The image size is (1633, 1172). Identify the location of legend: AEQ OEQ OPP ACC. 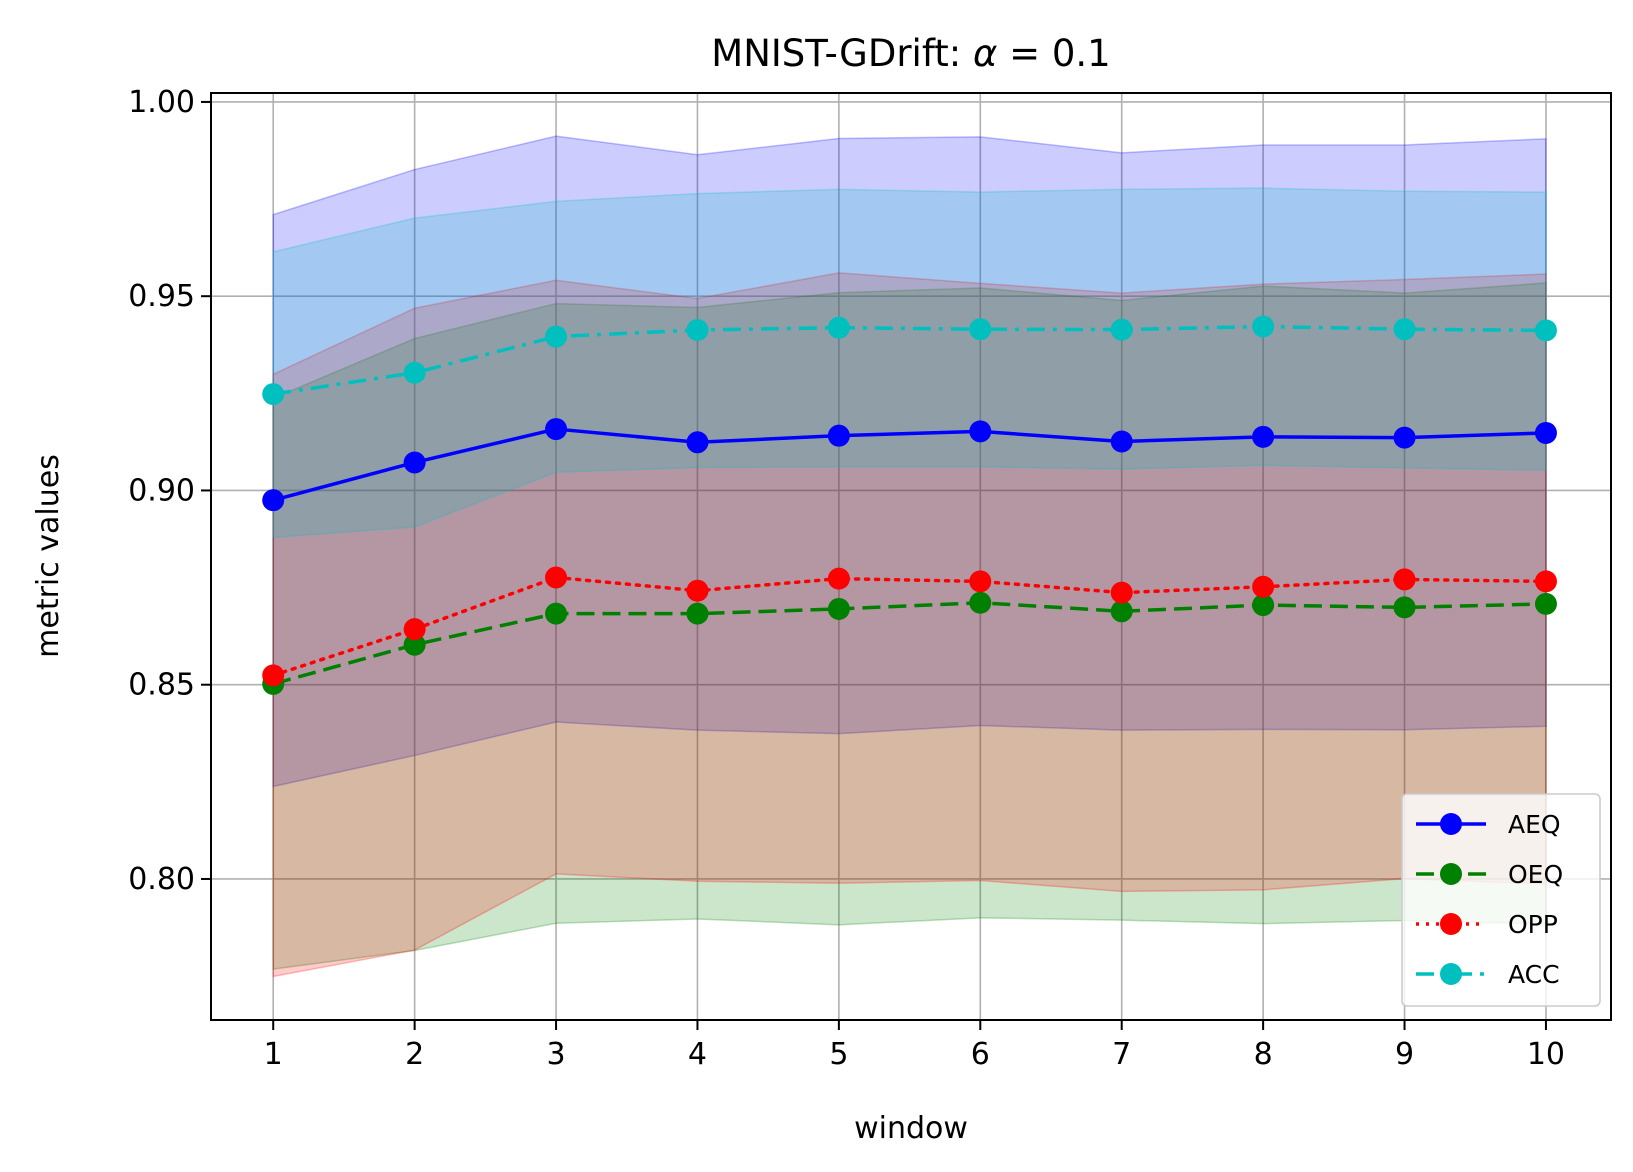
(1501, 900).